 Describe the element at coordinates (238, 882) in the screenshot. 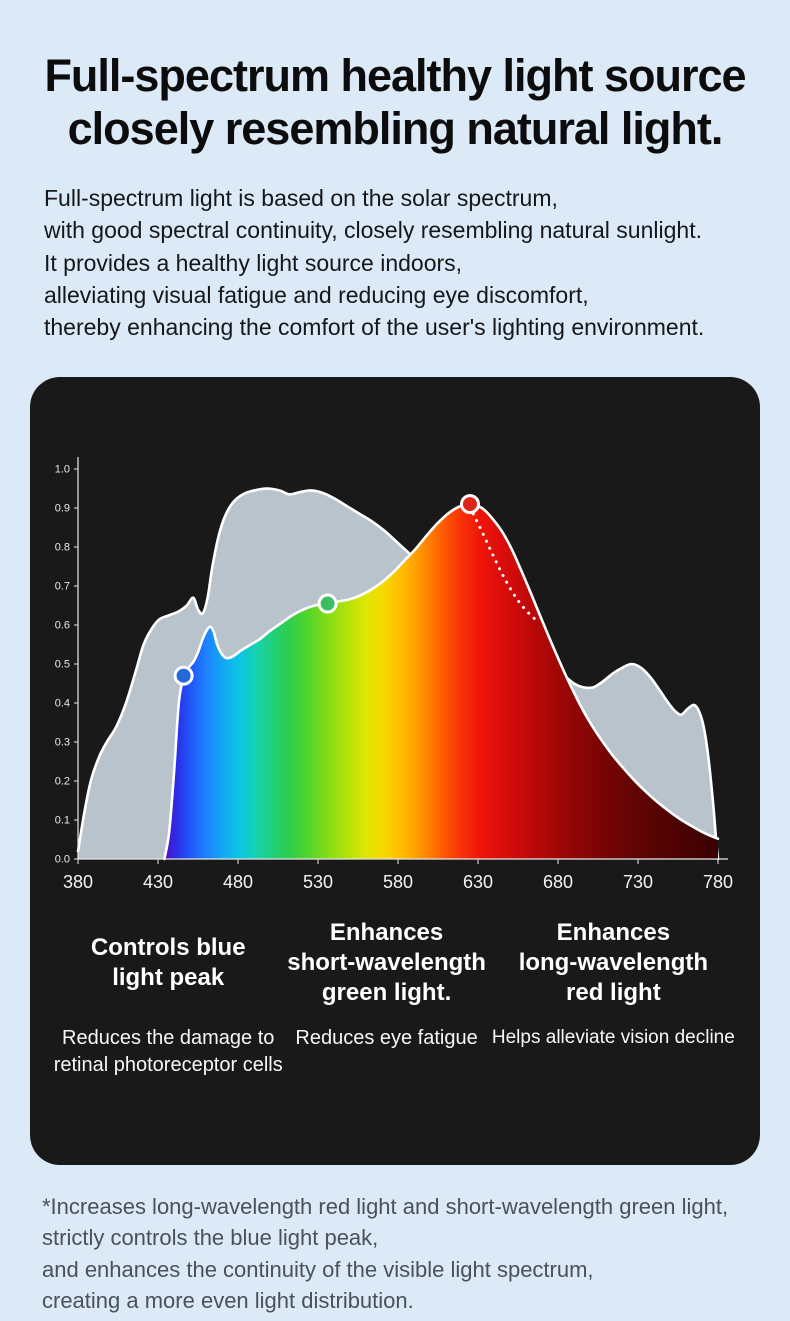

I see `svg-text: 480` at that location.